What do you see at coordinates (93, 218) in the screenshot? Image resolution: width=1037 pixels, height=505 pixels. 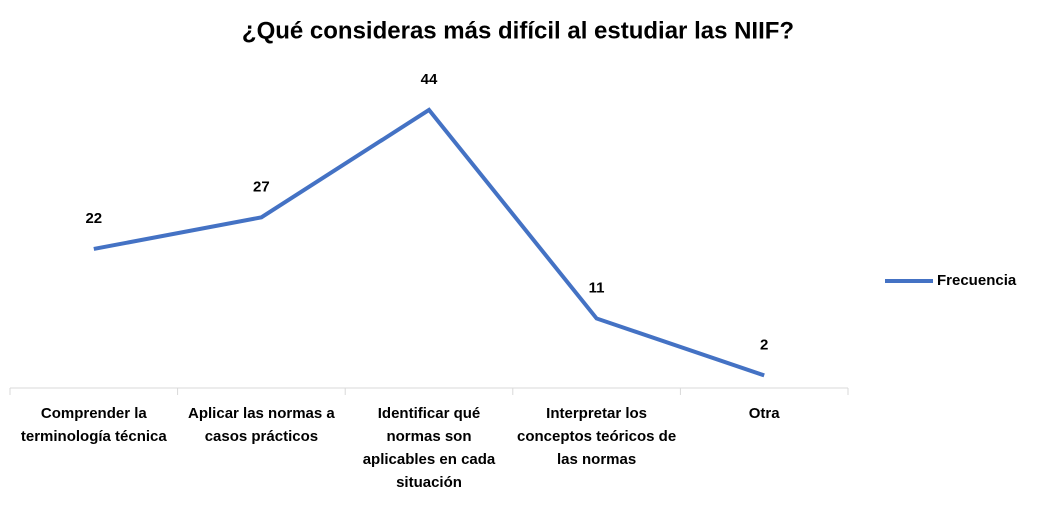 I see `data-label: 22` at bounding box center [93, 218].